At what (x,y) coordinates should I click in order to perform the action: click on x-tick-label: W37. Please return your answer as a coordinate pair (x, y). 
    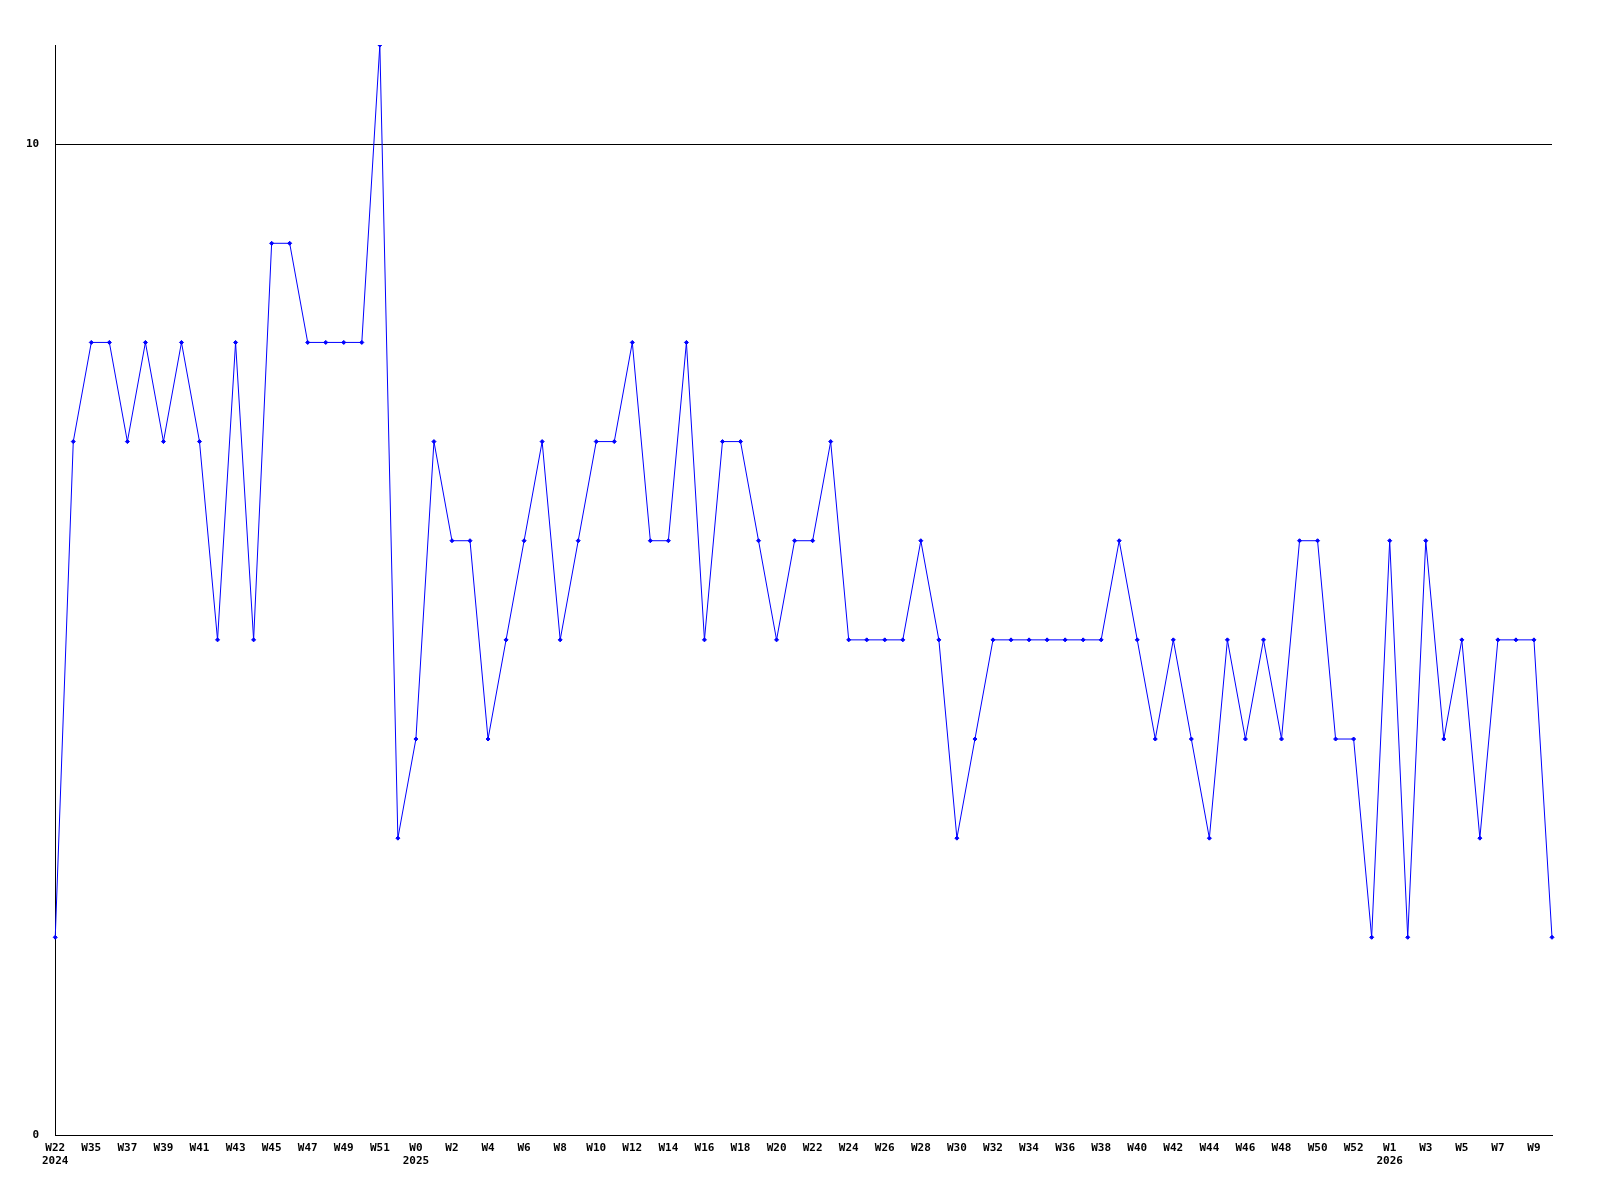
    Looking at the image, I should click on (127, 1148).